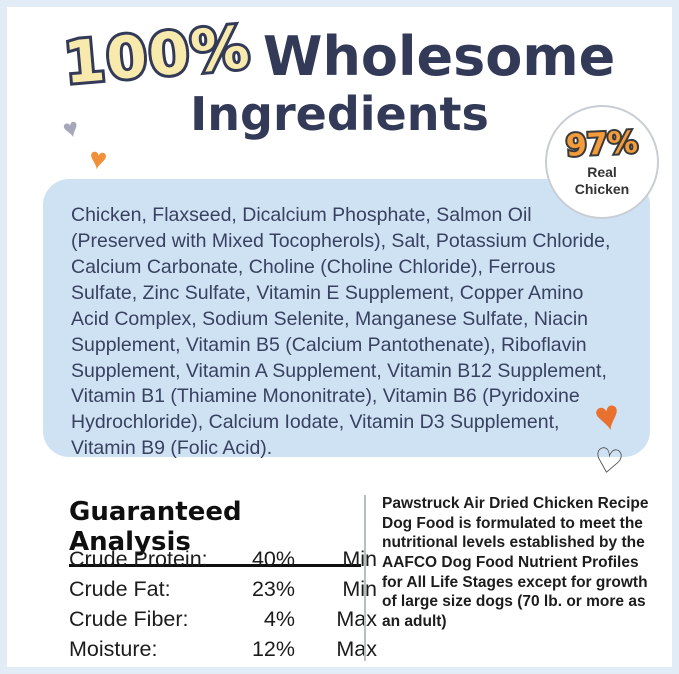  I want to click on ga-row-label: Crude Fat:, so click(120, 589).